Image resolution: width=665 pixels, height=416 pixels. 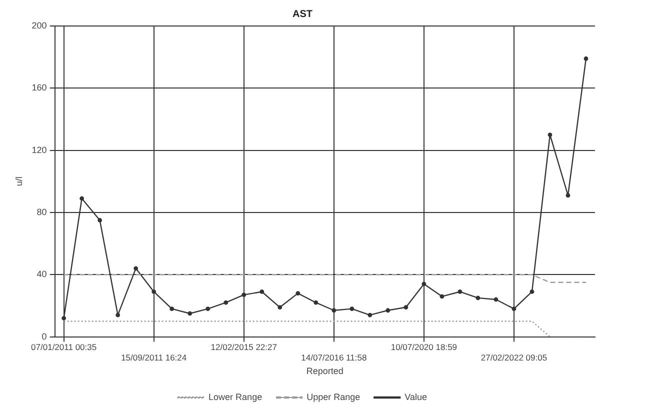 I want to click on x-tick-label: 27/02/2022 09:05, so click(x=514, y=357).